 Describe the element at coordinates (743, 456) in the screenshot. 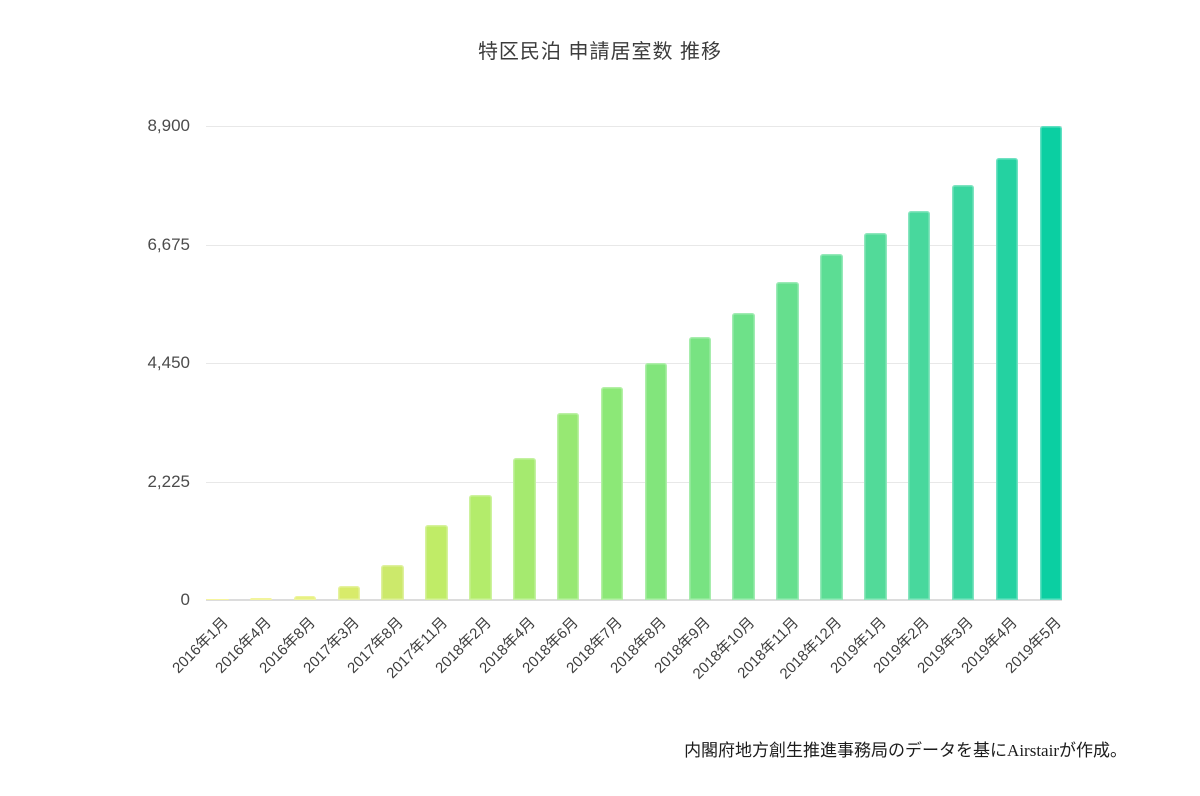

I see `bar-2018年10月` at that location.